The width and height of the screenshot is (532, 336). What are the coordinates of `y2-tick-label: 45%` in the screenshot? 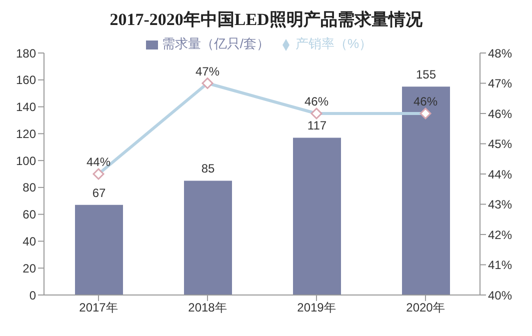 It's located at (500, 144).